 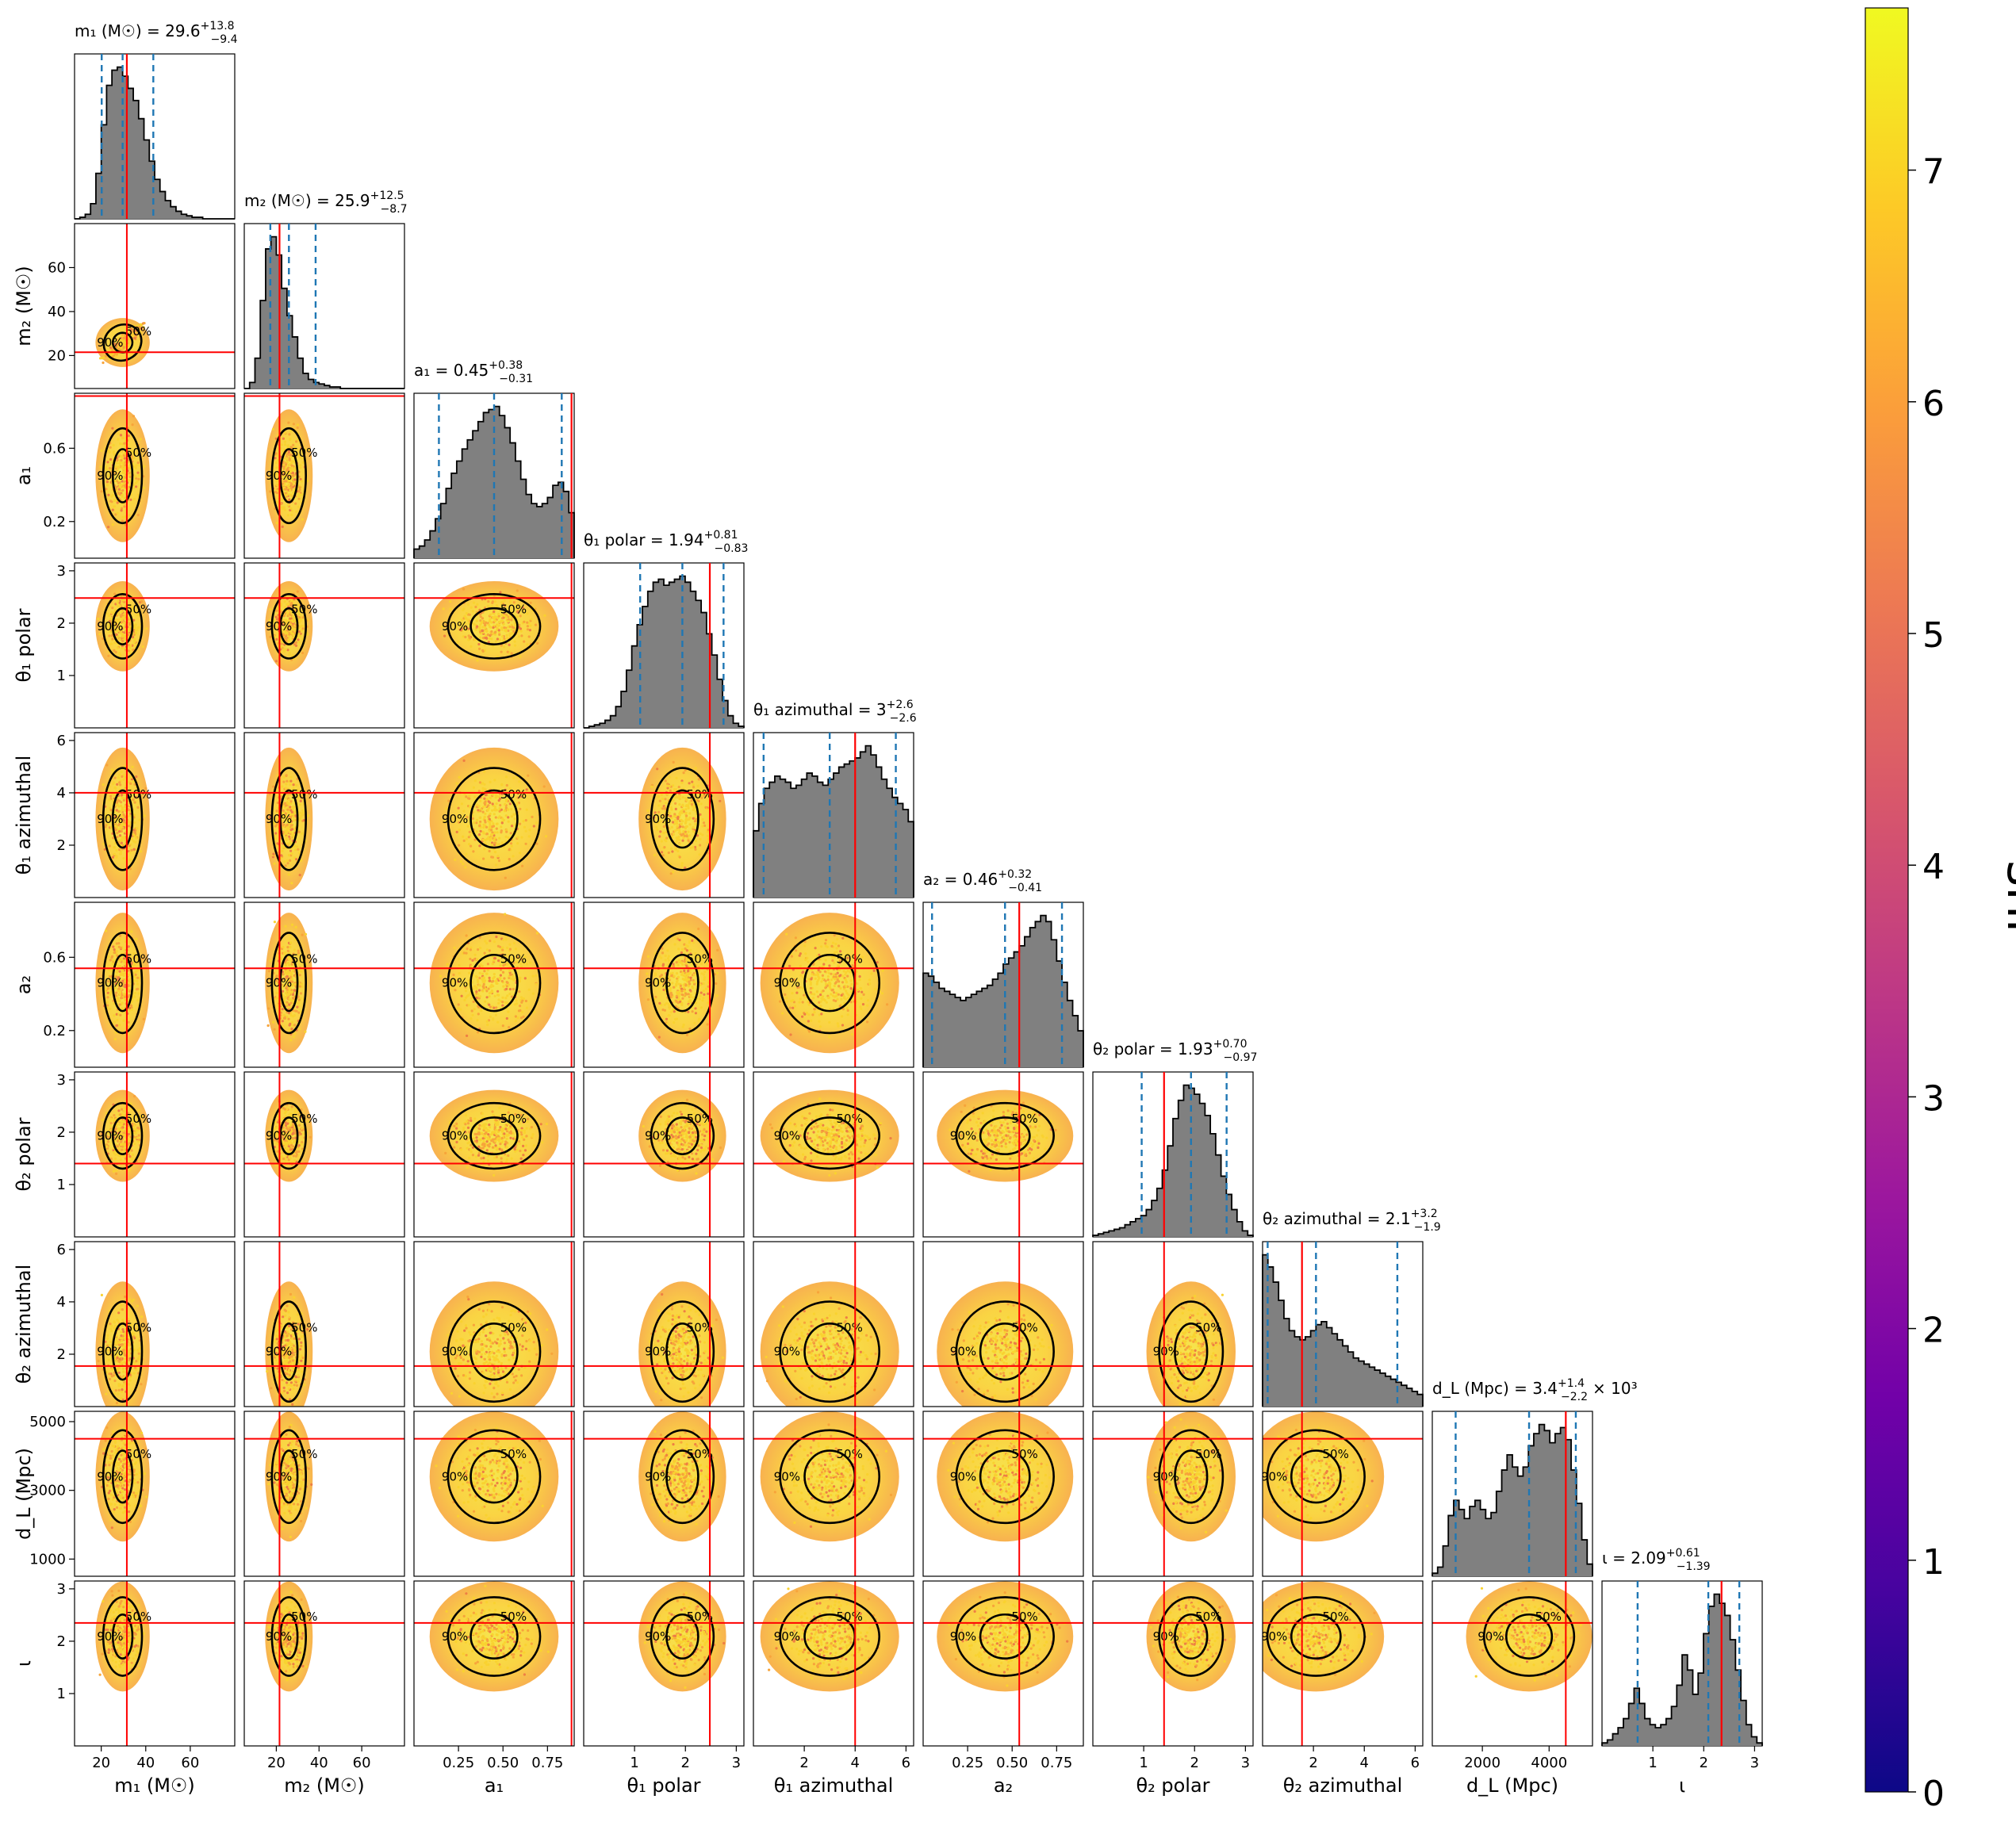 I want to click on hist-bar-t1p, so click(x=591, y=727).